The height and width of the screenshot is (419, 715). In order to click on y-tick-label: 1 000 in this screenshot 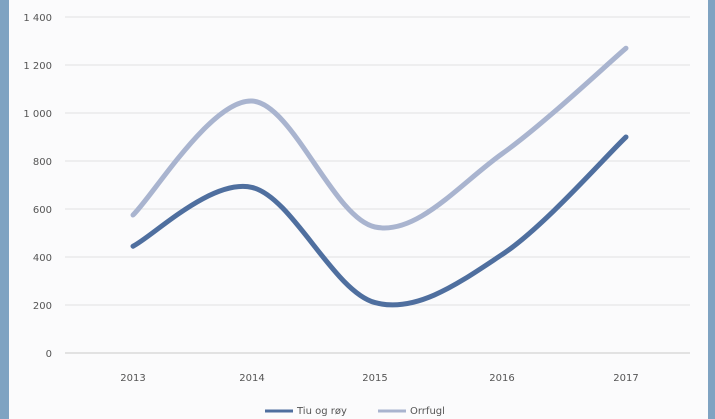, I will do `click(37, 114)`.